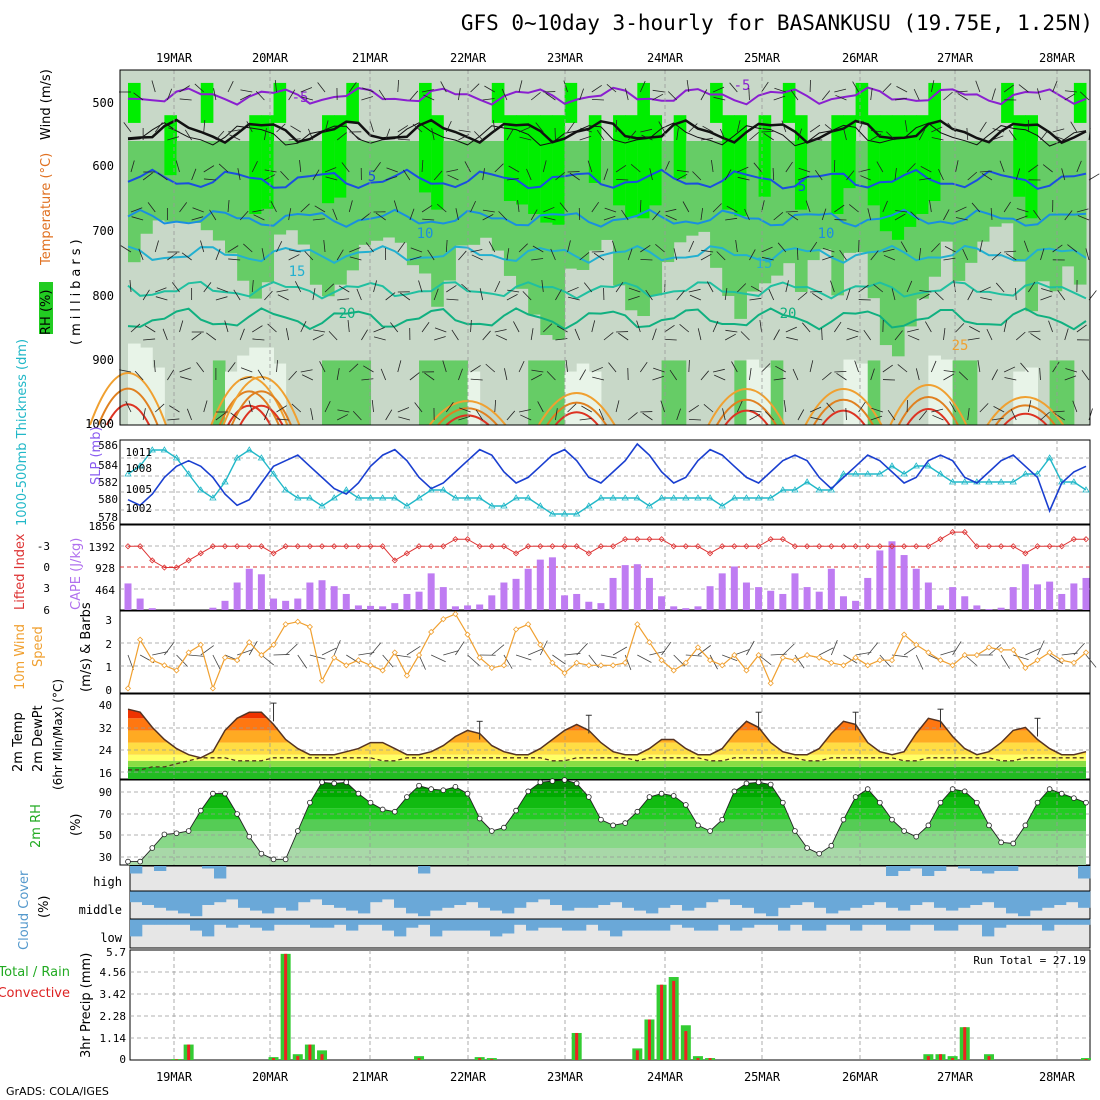  I want to click on rh-tick: 30, so click(105, 857).